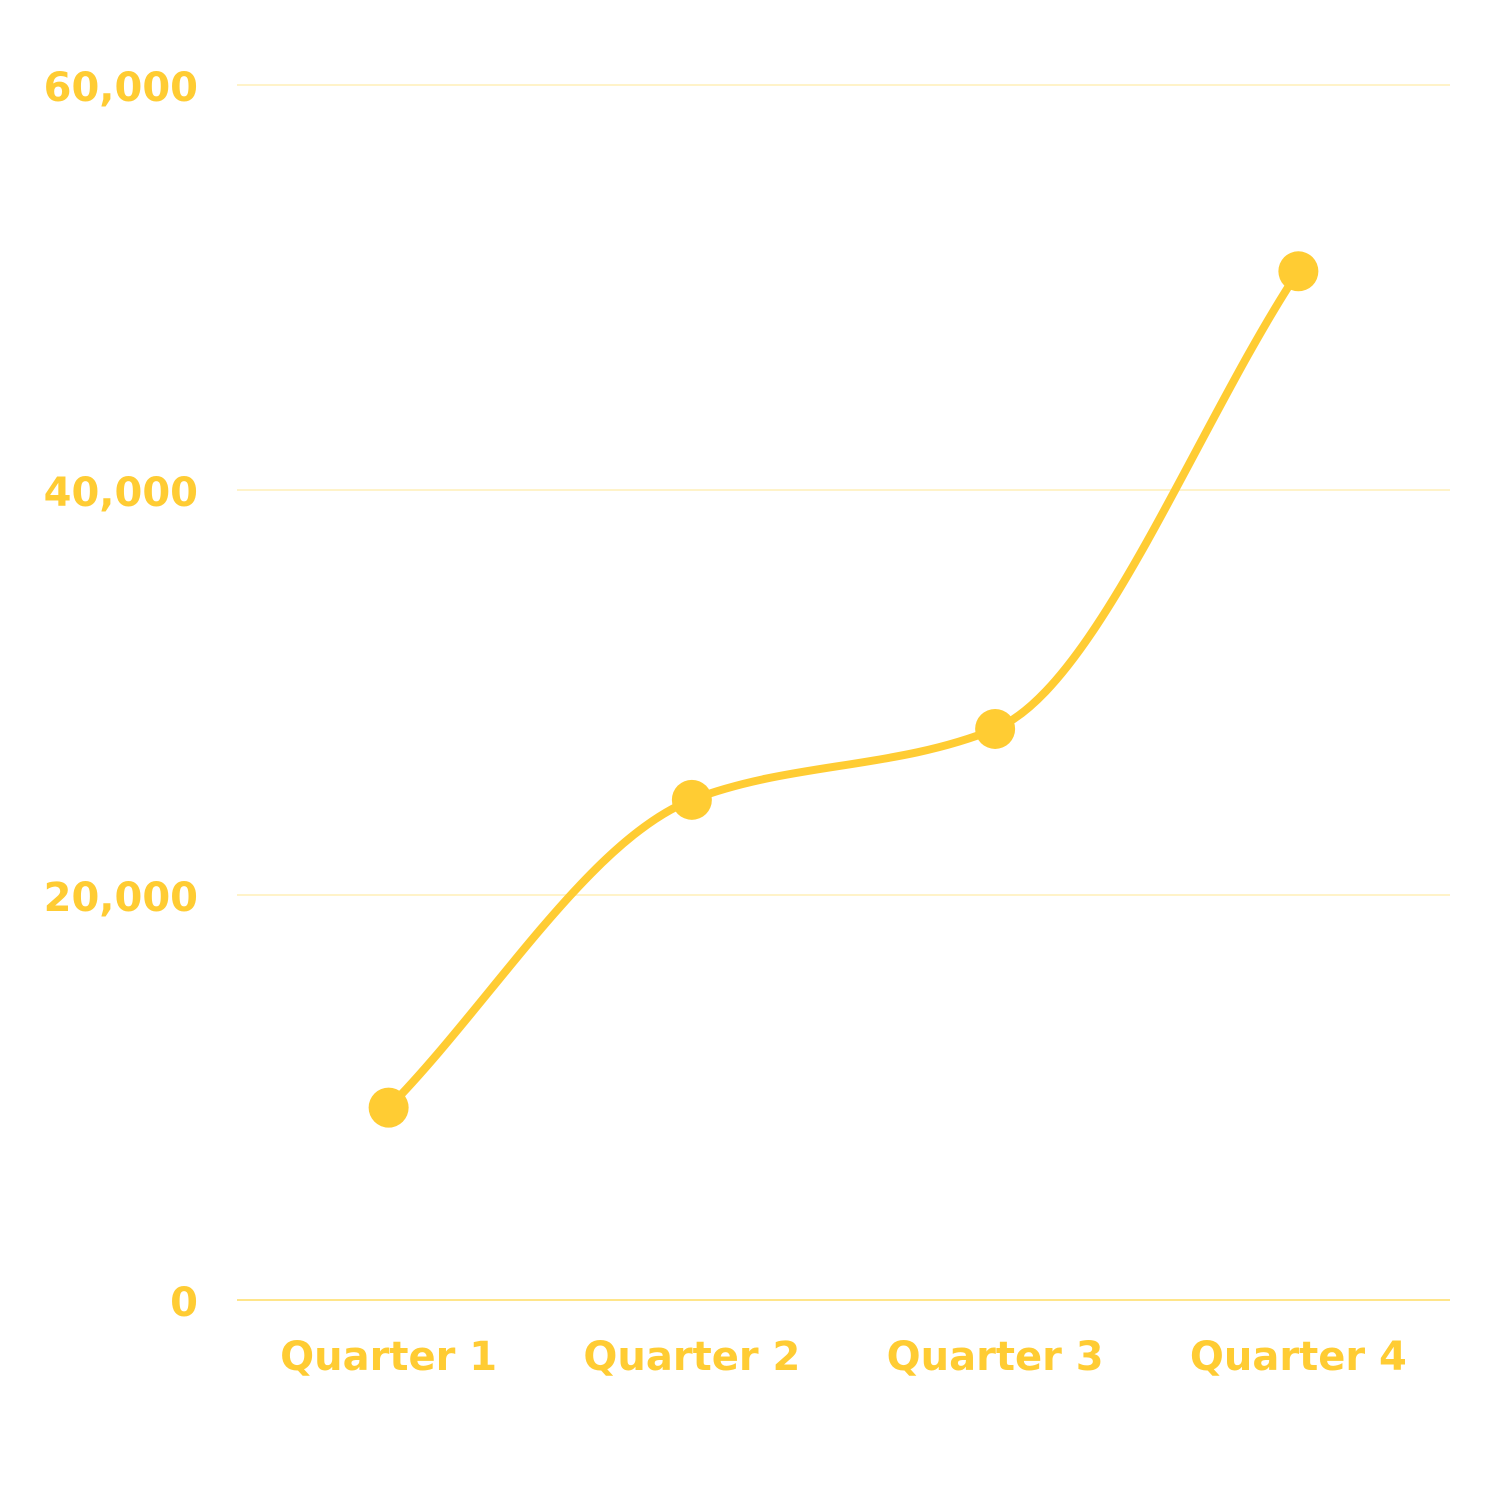  Describe the element at coordinates (121, 493) in the screenshot. I see `y-tick-label: 40,000` at that location.